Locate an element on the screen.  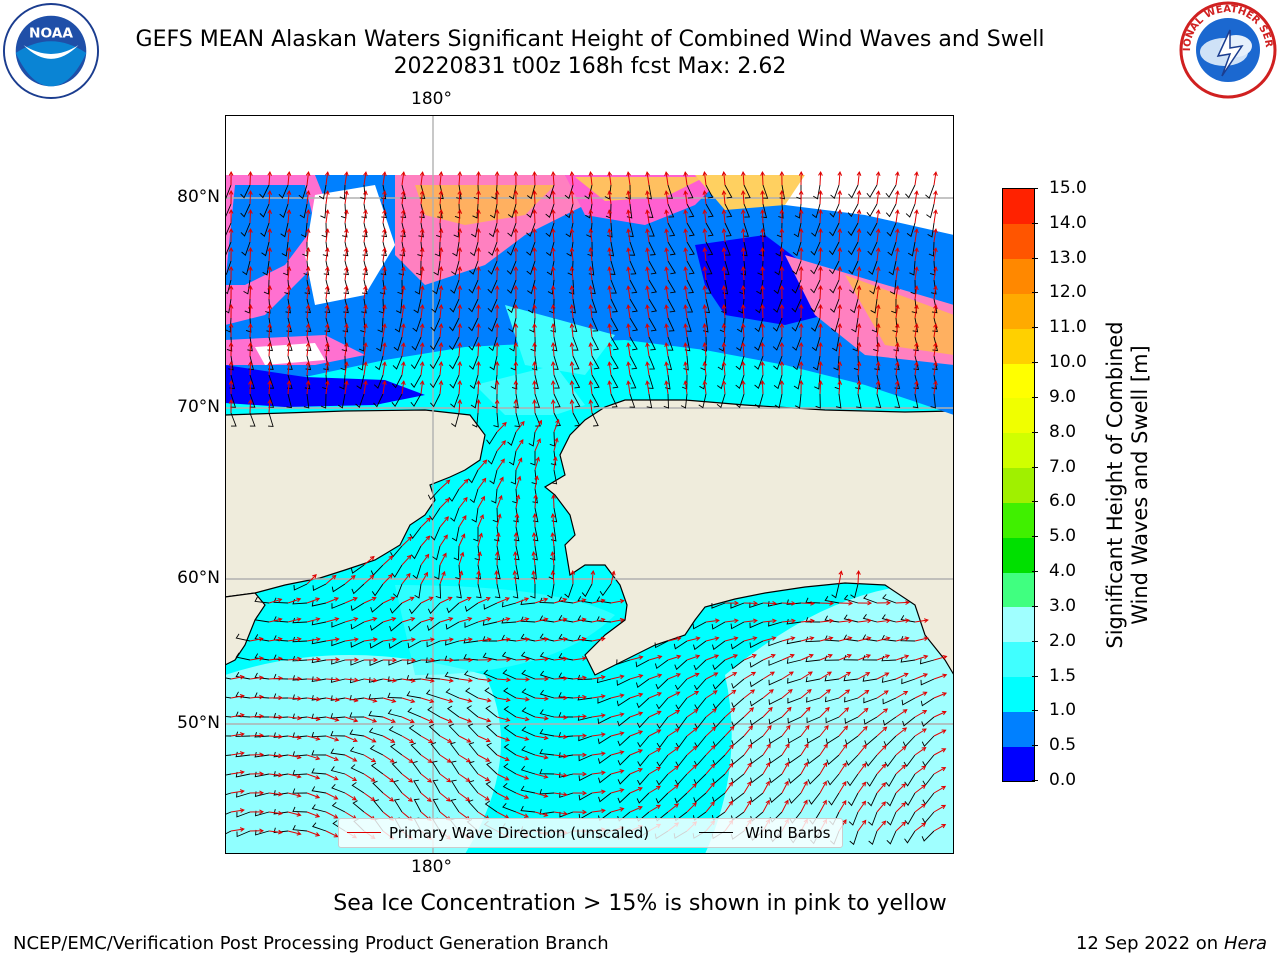
land-alaska-canada is located at coordinates (748, 538).